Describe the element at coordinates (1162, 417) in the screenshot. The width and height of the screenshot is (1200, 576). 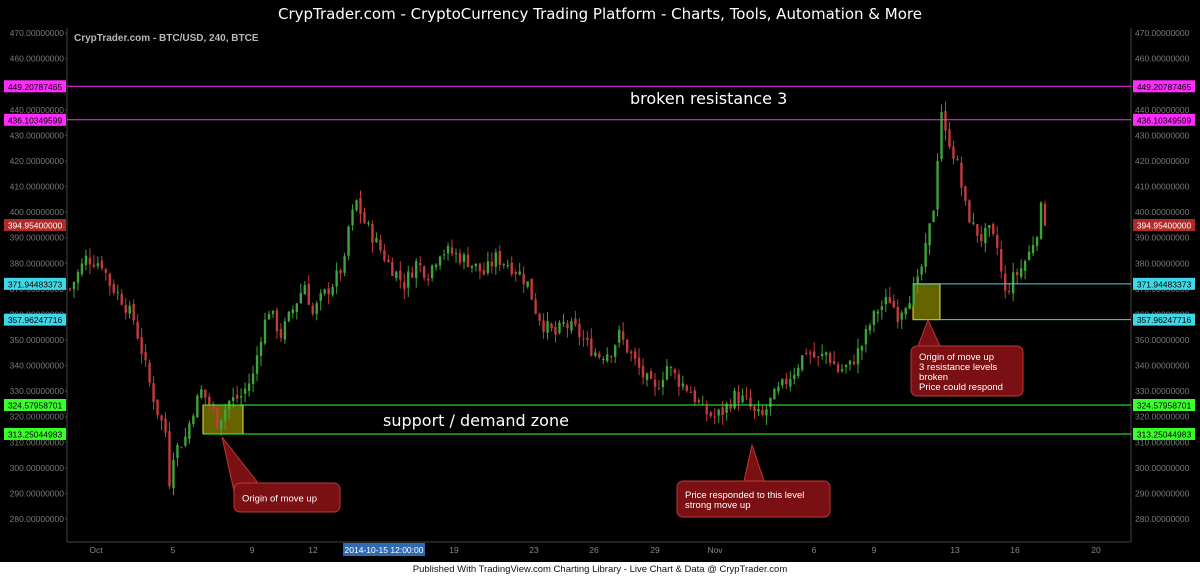
I see `y-tick-label-right: 320.00000000` at that location.